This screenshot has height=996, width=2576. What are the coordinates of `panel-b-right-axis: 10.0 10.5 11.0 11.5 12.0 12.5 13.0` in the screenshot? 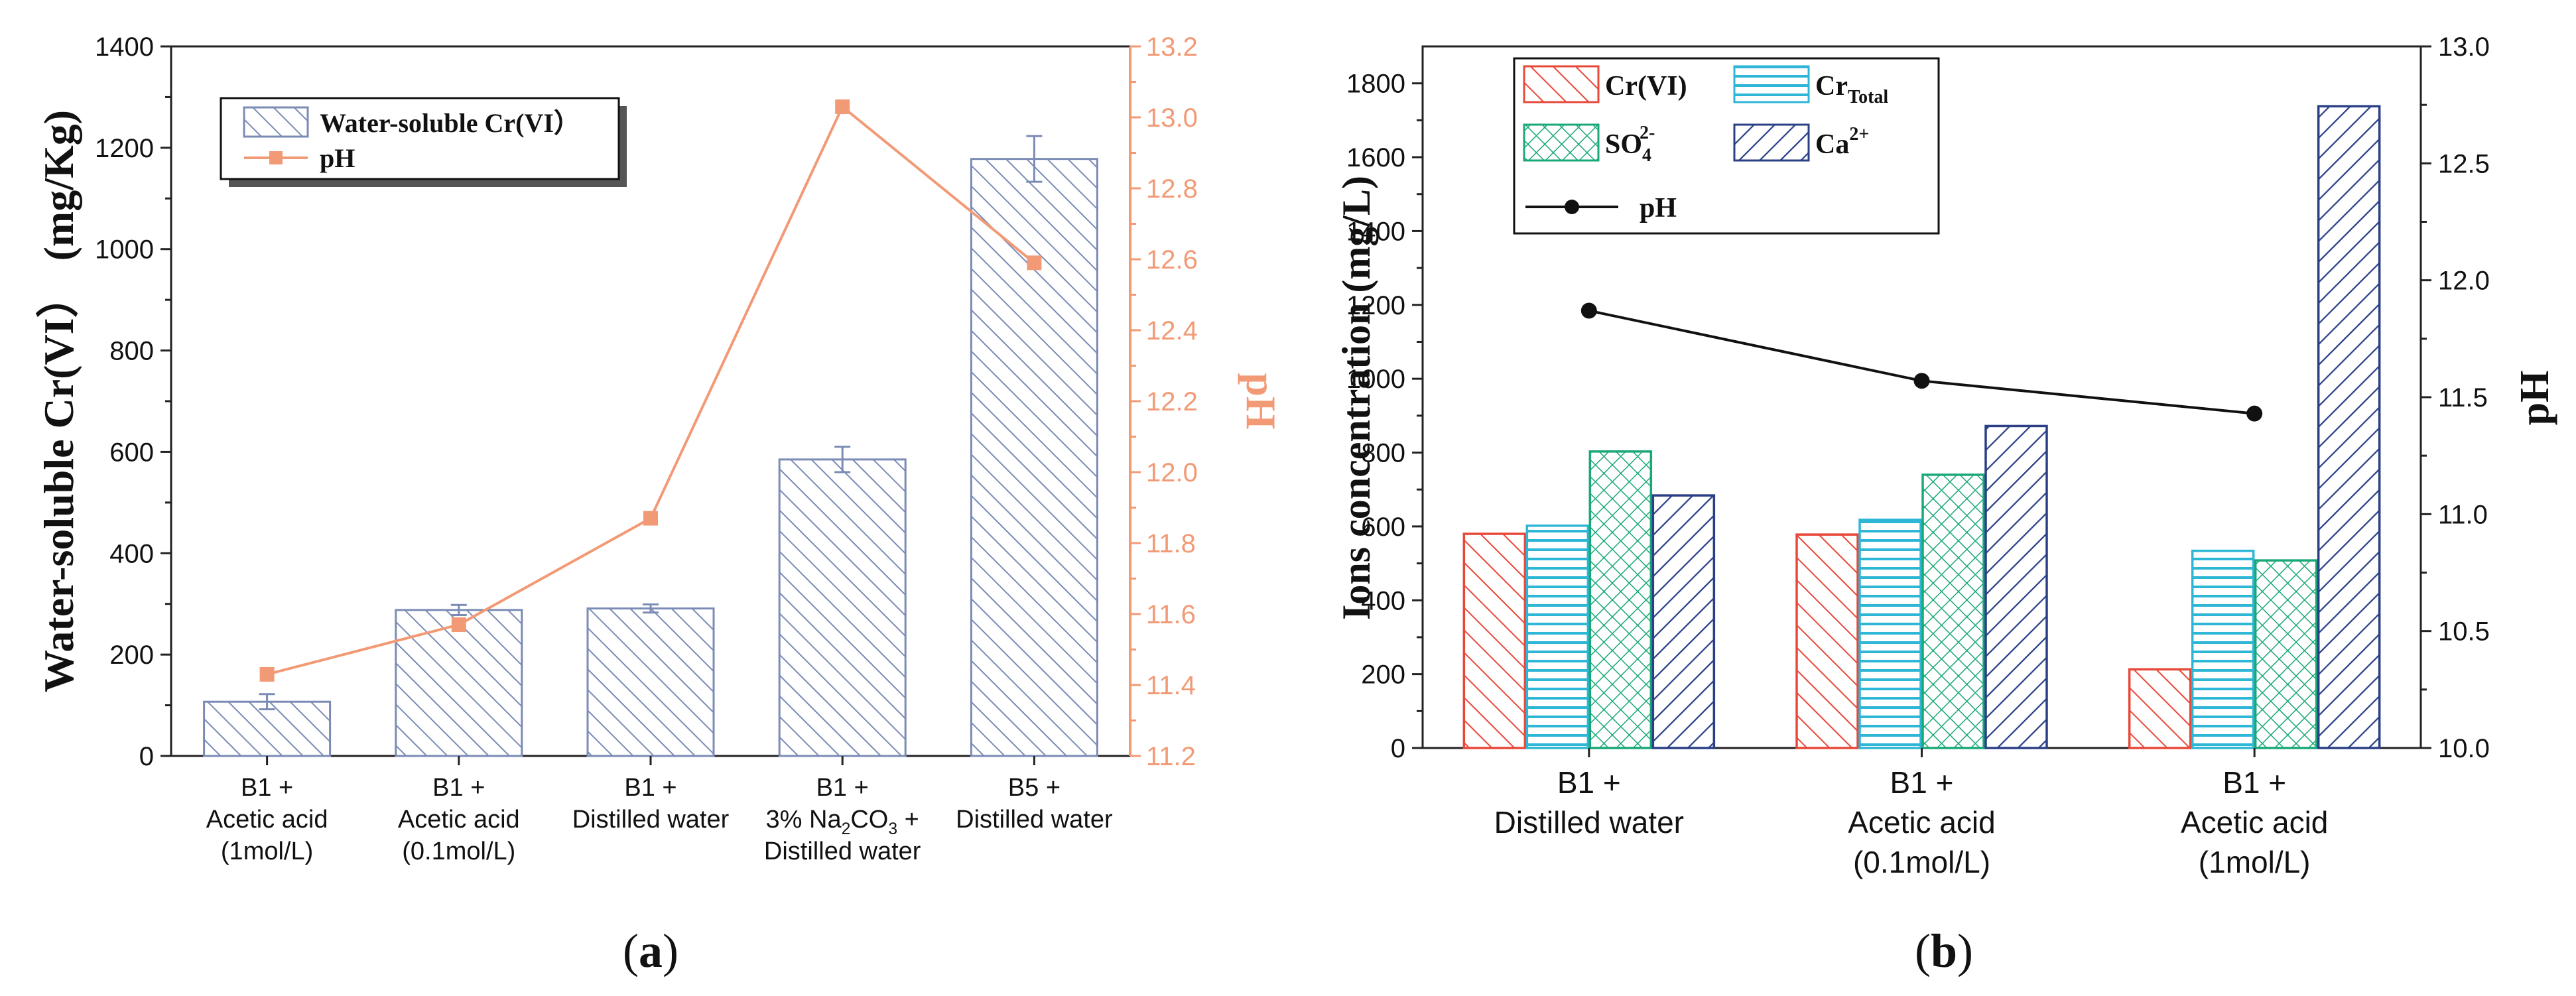 It's located at (2456, 398).